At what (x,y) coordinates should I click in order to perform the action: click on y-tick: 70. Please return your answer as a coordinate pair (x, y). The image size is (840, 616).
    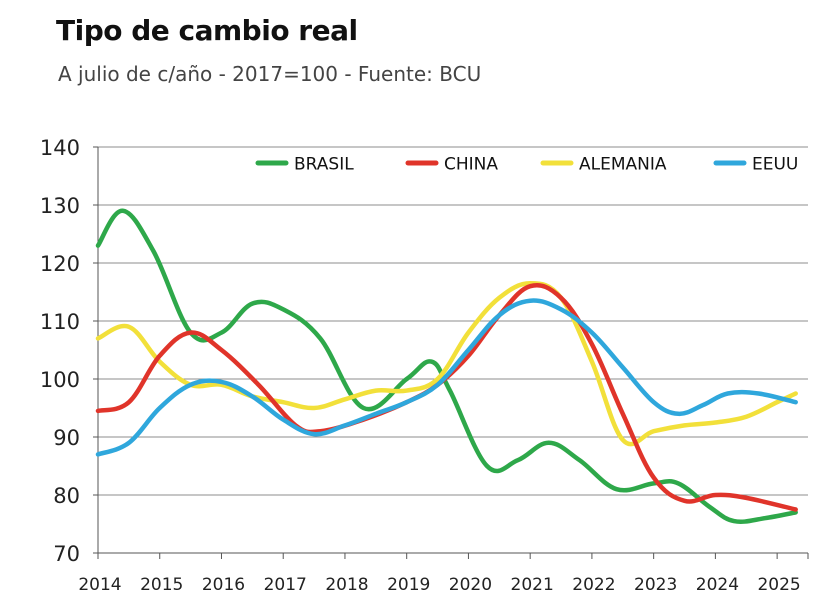
    Looking at the image, I should click on (75, 554).